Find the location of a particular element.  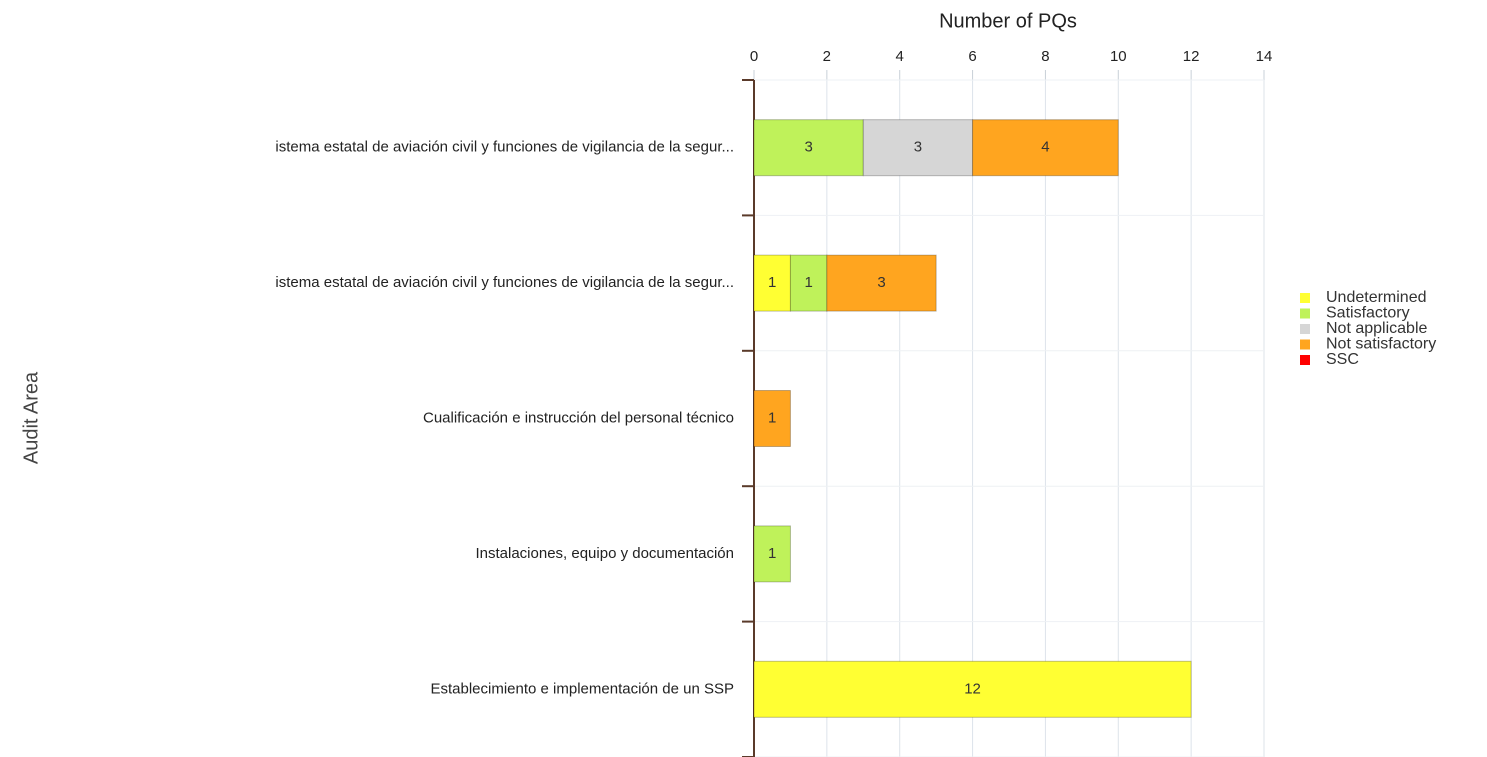

legend-label: Not satisfactory is located at coordinates (1381, 344).